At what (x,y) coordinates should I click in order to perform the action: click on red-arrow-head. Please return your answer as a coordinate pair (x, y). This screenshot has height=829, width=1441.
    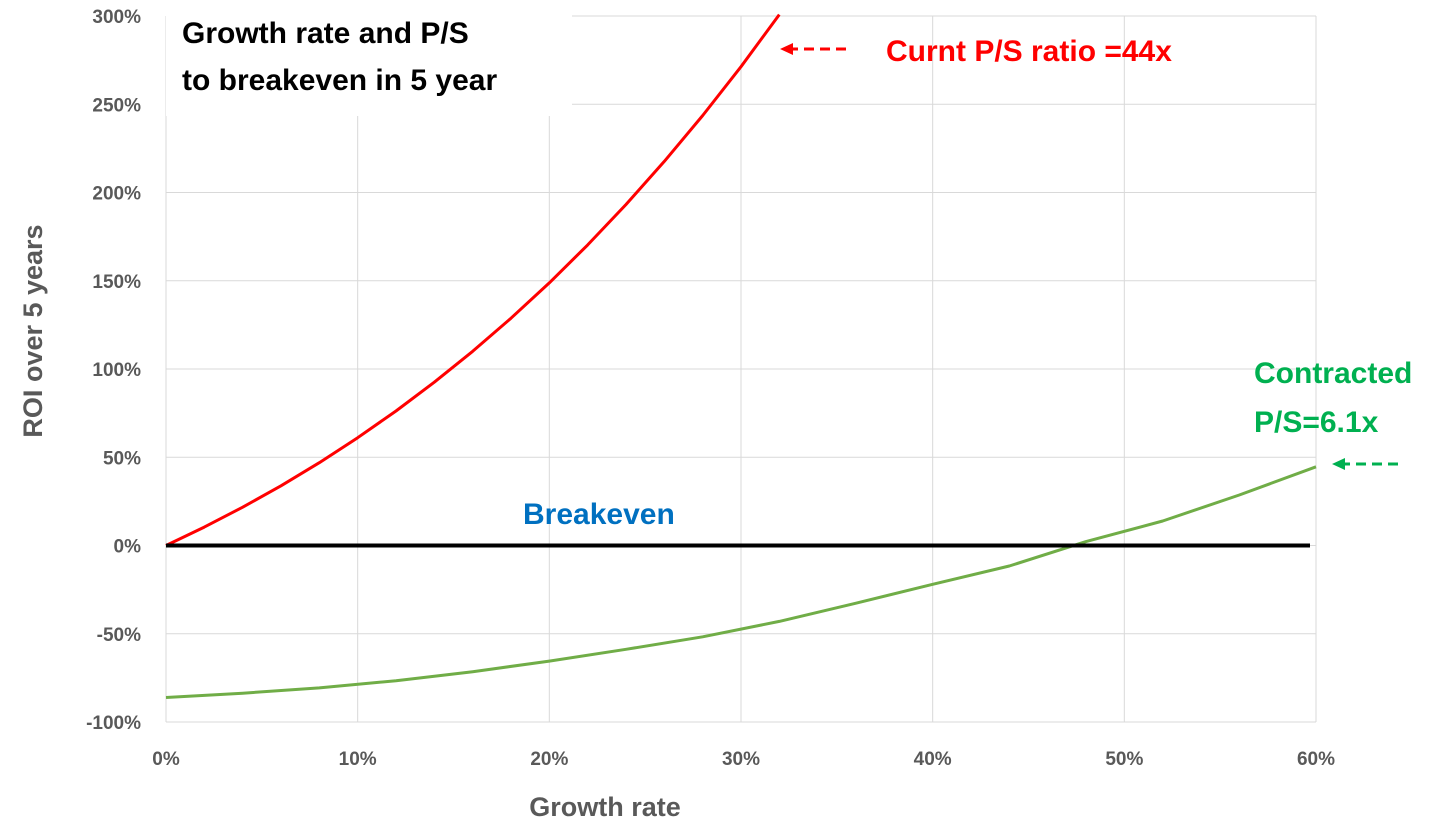
    Looking at the image, I should click on (786, 49).